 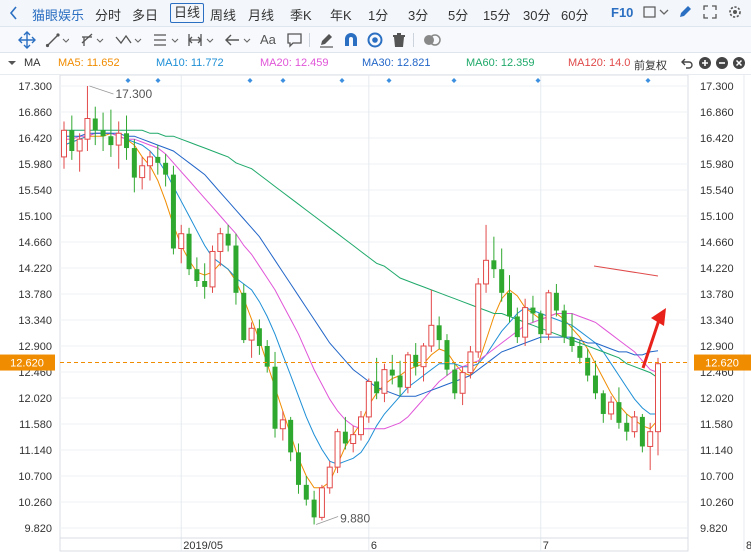 What do you see at coordinates (223, 15) in the screenshot?
I see `period-tab: 周线` at bounding box center [223, 15].